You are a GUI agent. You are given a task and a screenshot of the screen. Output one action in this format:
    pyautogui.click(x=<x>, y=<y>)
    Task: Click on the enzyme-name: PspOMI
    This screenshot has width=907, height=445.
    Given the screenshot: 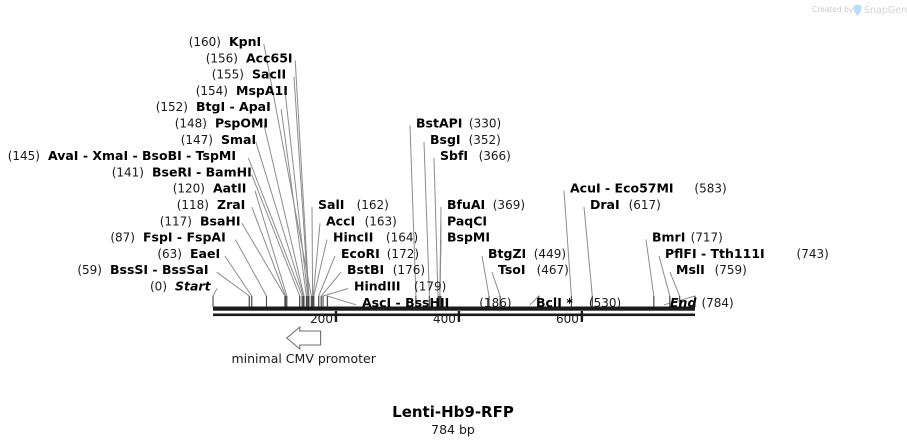 What is the action you would take?
    pyautogui.click(x=241, y=123)
    